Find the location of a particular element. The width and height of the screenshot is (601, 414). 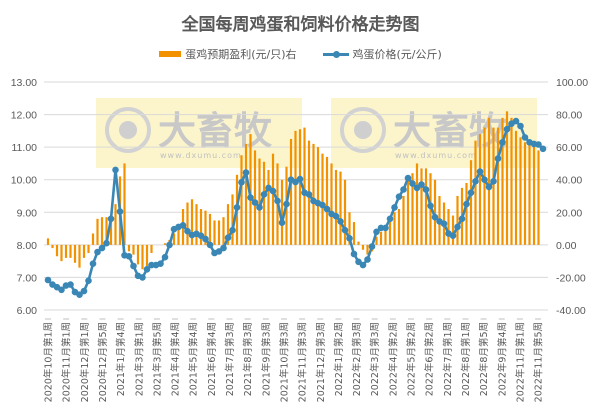

svg-text: 2020年12月第5周 is located at coordinates (103, 362).